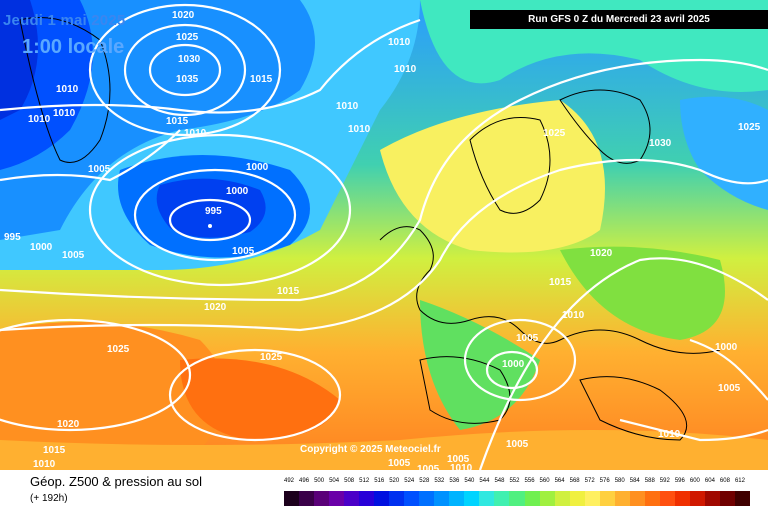 This screenshot has height=512, width=768. I want to click on z500-band-orange-south, so click(384, 450).